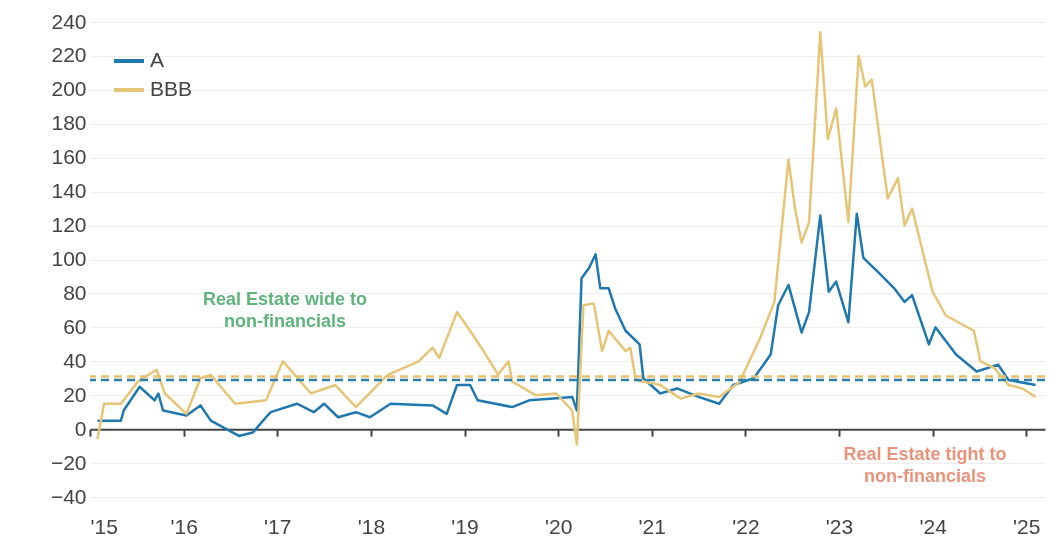  I want to click on y-tick-label: 180, so click(69, 123).